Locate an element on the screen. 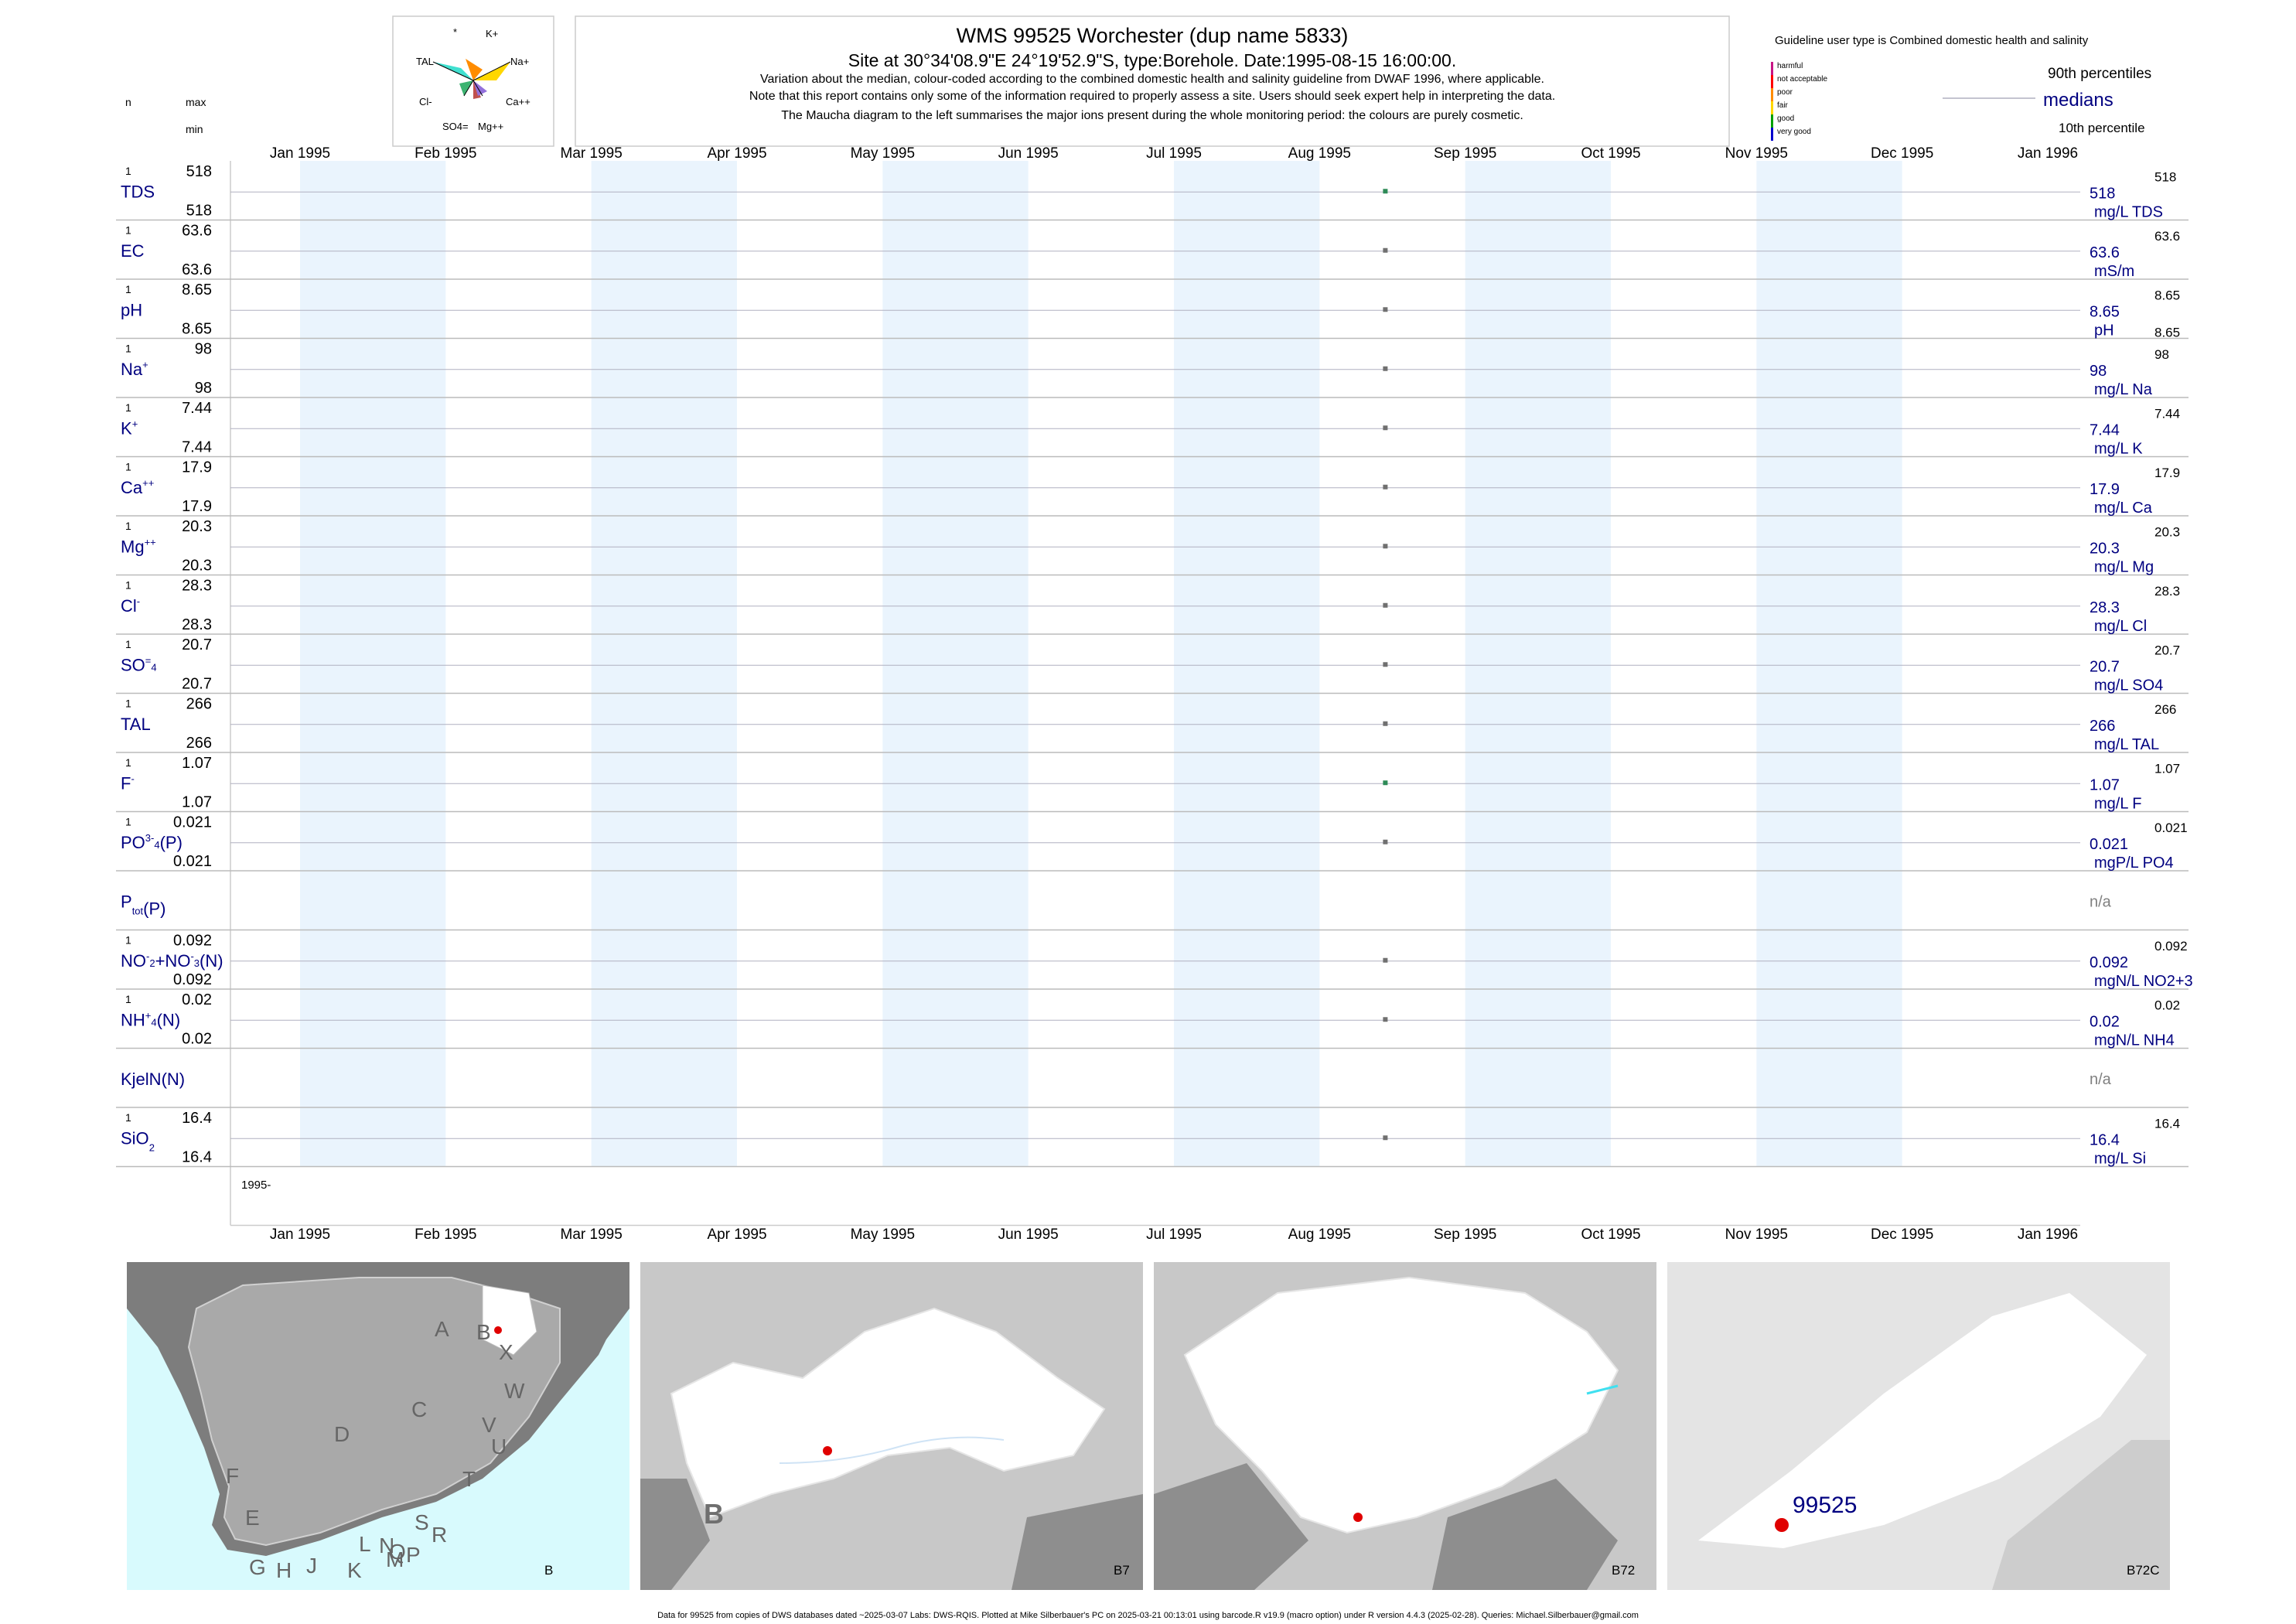 The width and height of the screenshot is (2296, 1624). month-tick-label: Apr 1995 is located at coordinates (736, 1235).